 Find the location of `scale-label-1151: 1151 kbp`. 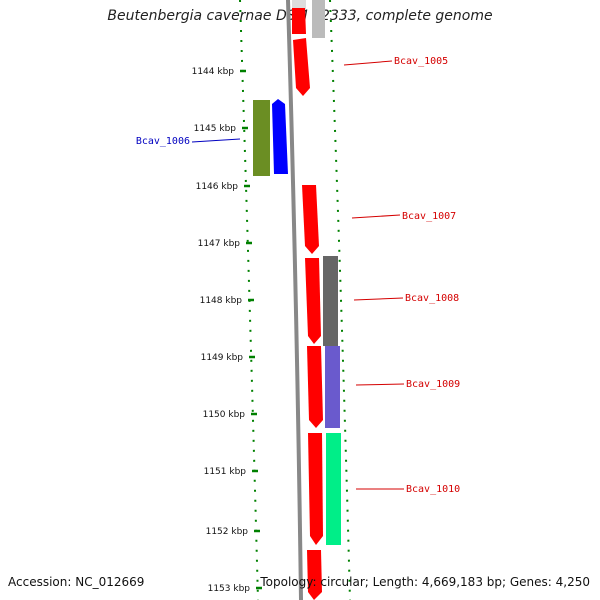

scale-label-1151: 1151 kbp is located at coordinates (225, 472).